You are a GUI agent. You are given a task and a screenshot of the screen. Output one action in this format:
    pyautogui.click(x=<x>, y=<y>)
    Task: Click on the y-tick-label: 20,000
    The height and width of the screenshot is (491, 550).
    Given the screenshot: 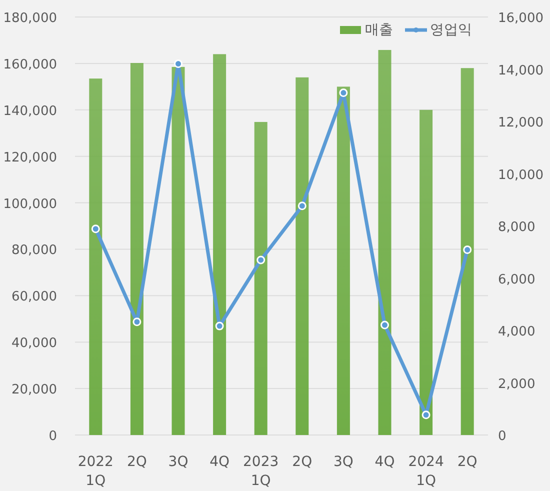 What is the action you would take?
    pyautogui.click(x=34, y=390)
    